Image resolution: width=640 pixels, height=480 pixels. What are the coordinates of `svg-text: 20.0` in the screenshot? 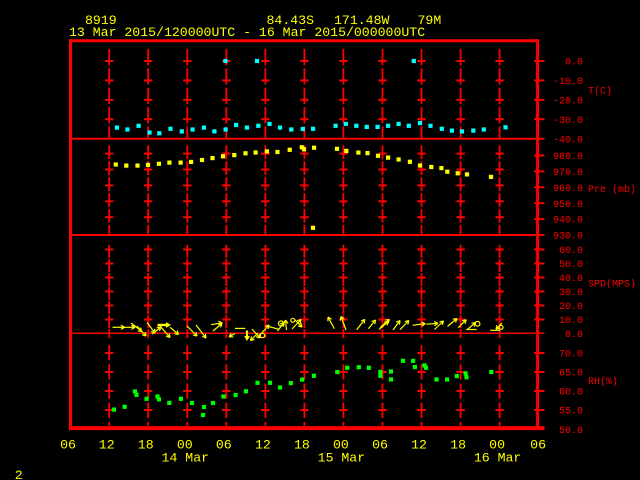 It's located at (571, 307).